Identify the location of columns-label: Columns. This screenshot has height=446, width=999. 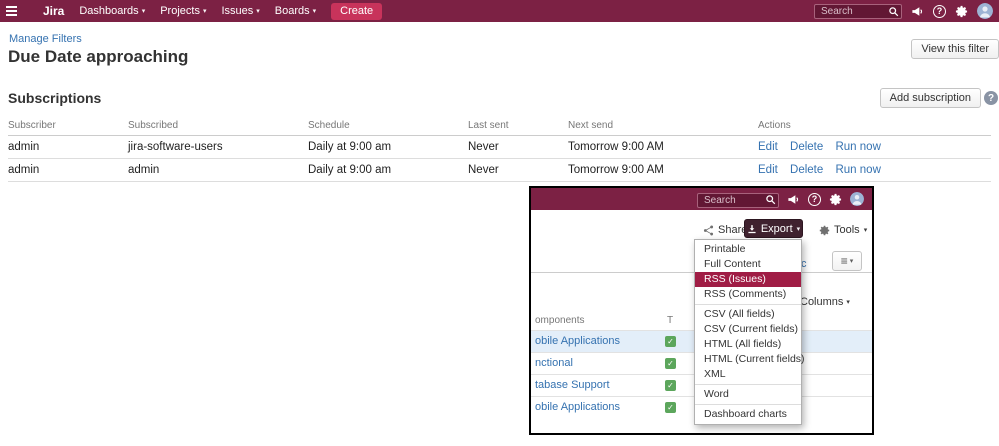
(822, 302).